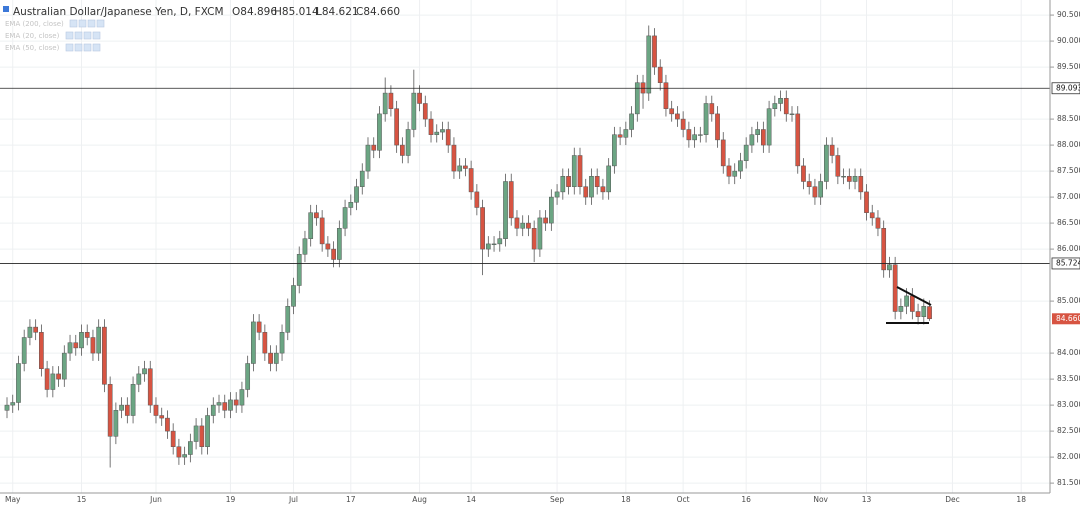  What do you see at coordinates (1065, 263) in the screenshot?
I see `price-badge` at bounding box center [1065, 263].